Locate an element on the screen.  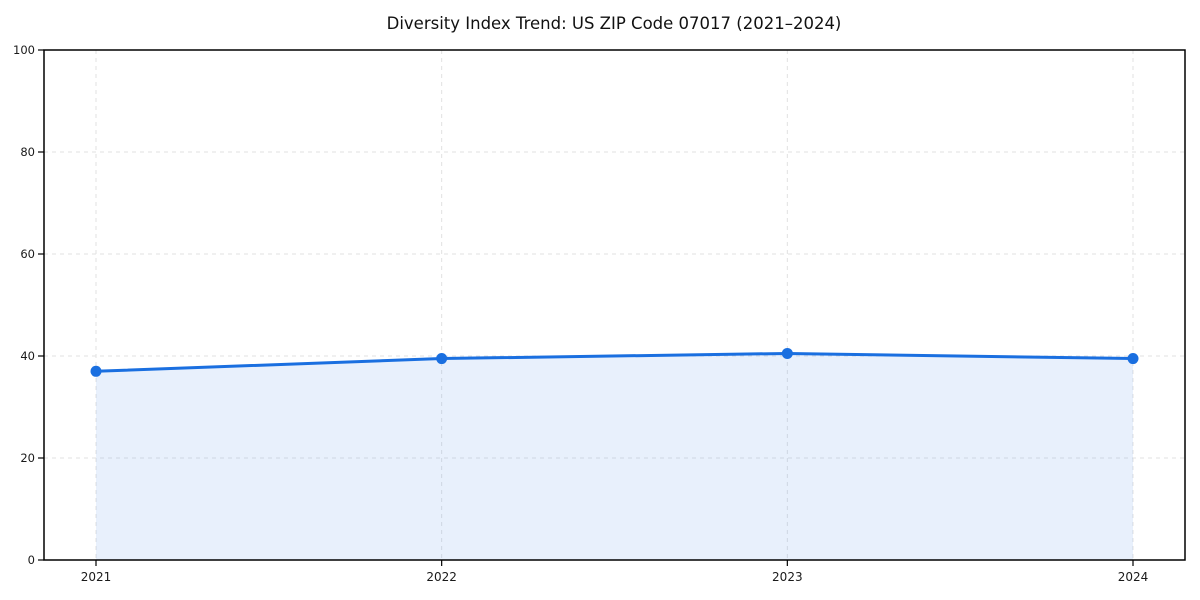
x-tick-label: 2024 is located at coordinates (1133, 577).